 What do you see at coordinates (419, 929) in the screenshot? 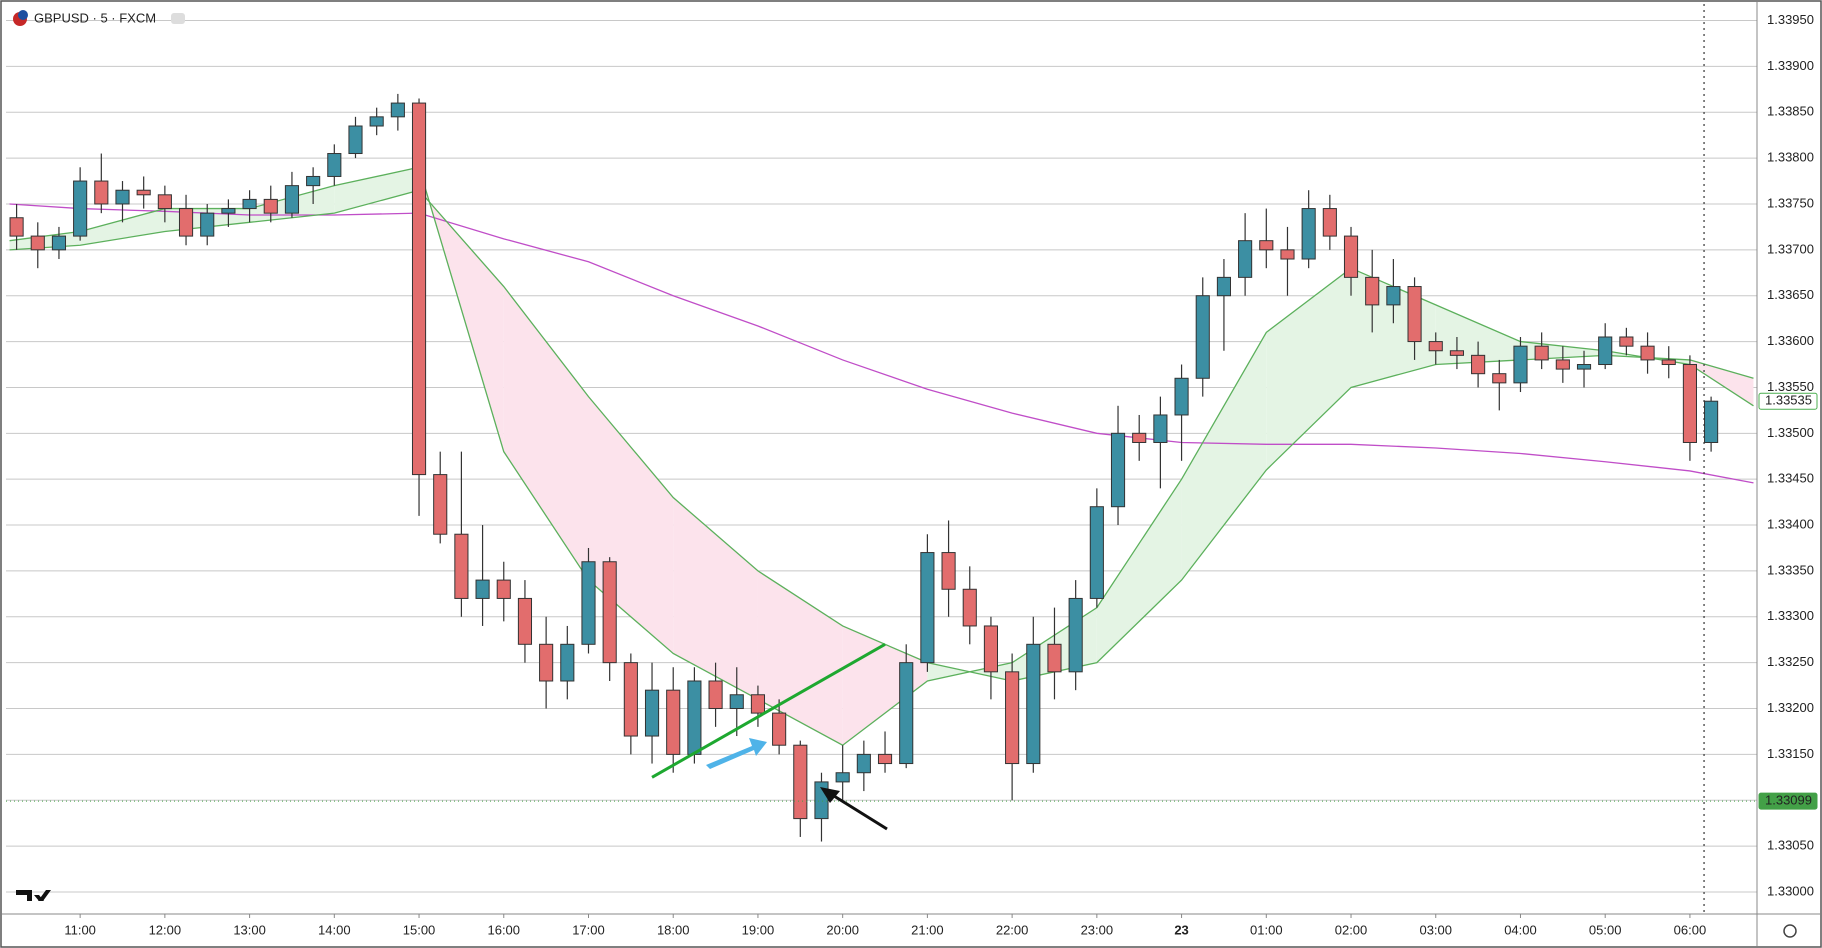
I see `x-tick-label: 15:00` at bounding box center [419, 929].